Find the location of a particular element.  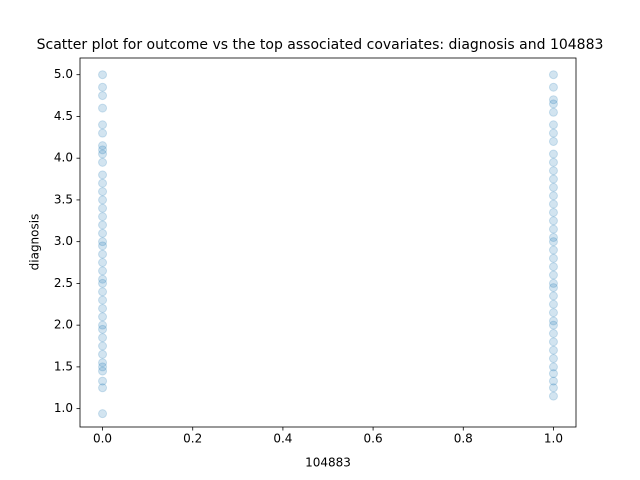

x-tick-label: 0.0 is located at coordinates (102, 439).